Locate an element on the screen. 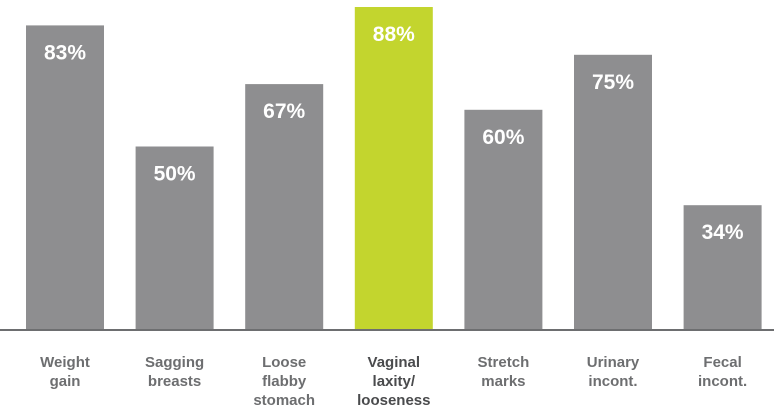 The image size is (774, 413). category-label-line: breasts is located at coordinates (174, 381).